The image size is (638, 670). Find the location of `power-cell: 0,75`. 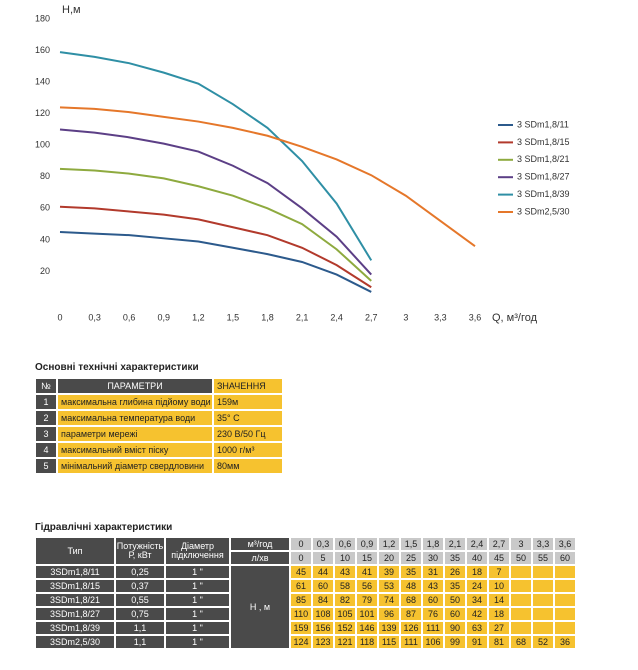

power-cell: 0,75 is located at coordinates (140, 614).